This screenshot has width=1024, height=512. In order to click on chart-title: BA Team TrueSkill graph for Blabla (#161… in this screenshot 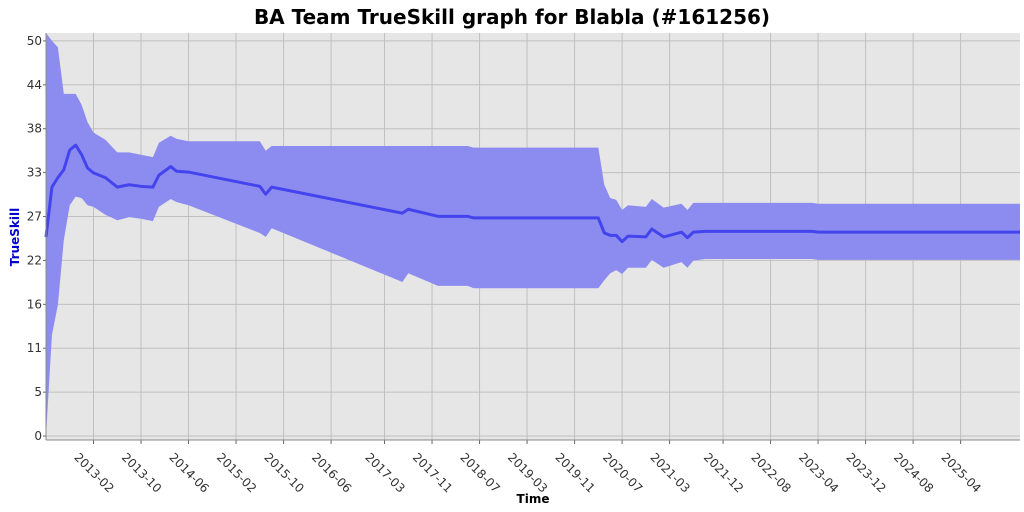, I will do `click(512, 17)`.